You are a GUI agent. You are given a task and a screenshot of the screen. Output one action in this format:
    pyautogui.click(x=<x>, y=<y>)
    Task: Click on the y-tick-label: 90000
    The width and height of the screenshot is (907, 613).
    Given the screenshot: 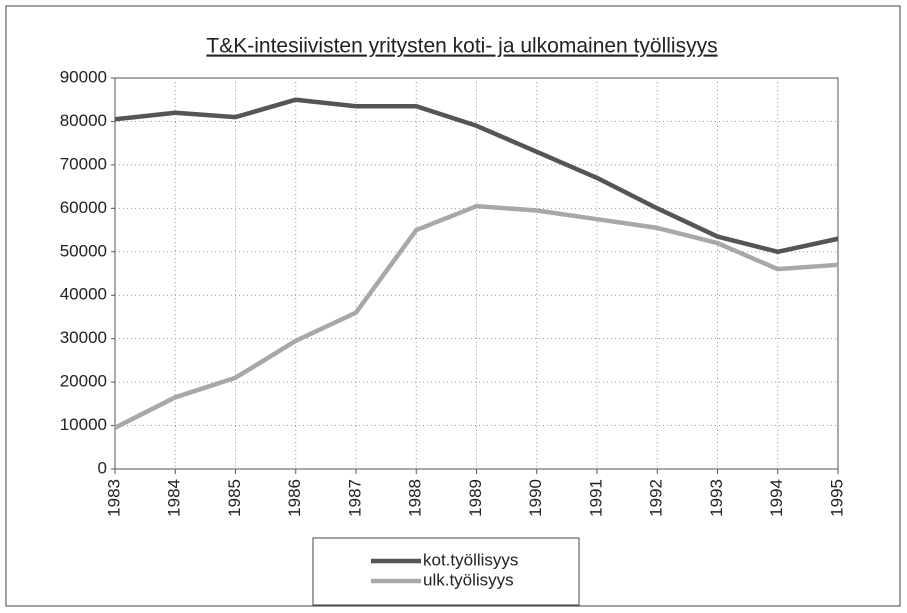 What is the action you would take?
    pyautogui.click(x=83, y=76)
    